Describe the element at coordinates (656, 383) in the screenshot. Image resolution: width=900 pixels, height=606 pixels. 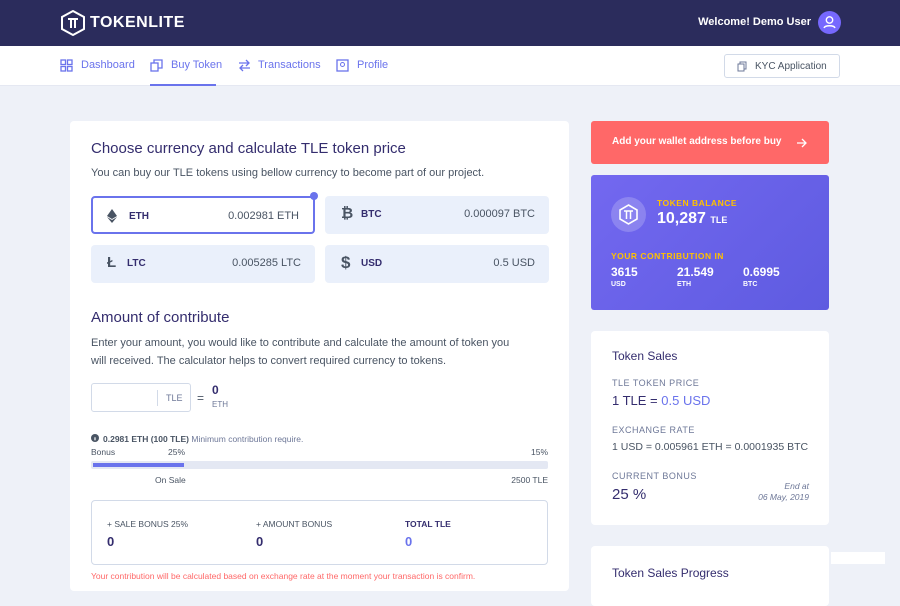
I see `price-label: TLE TOKEN PRICE` at that location.